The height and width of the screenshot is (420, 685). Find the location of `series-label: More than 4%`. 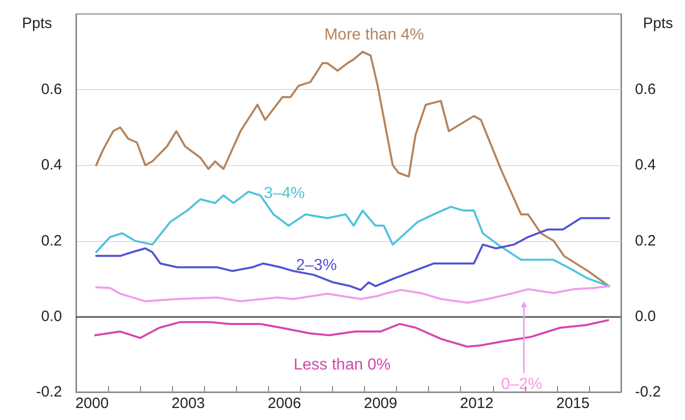

series-label: More than 4% is located at coordinates (374, 35).